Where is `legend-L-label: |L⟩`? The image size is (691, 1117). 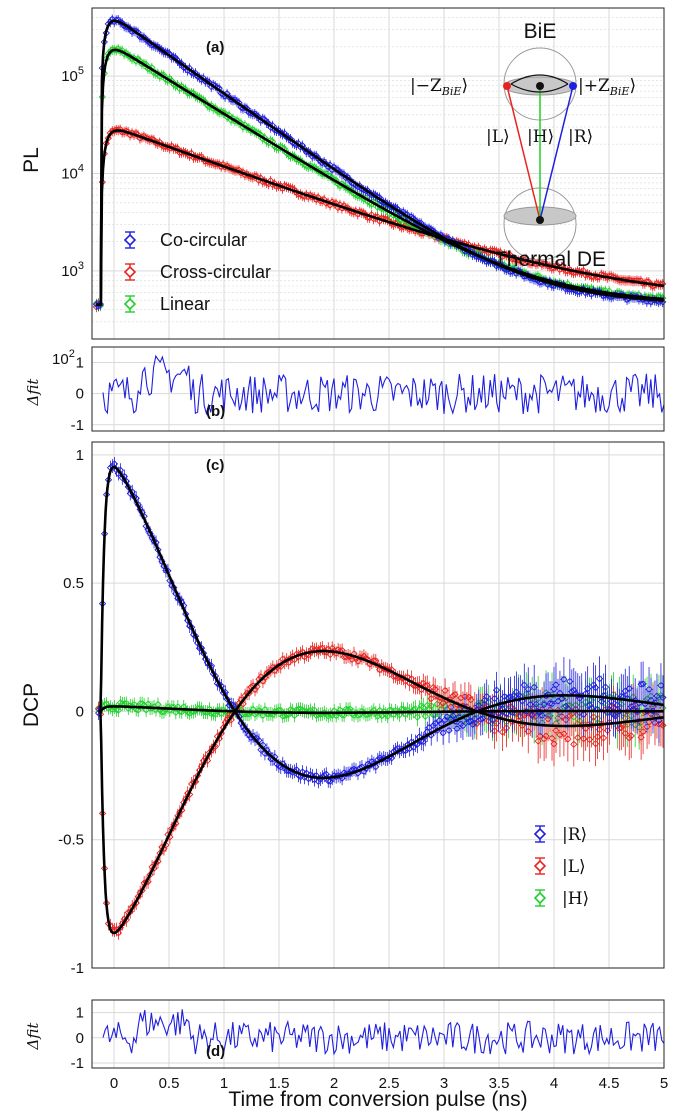
legend-L-label: |L⟩ is located at coordinates (574, 867).